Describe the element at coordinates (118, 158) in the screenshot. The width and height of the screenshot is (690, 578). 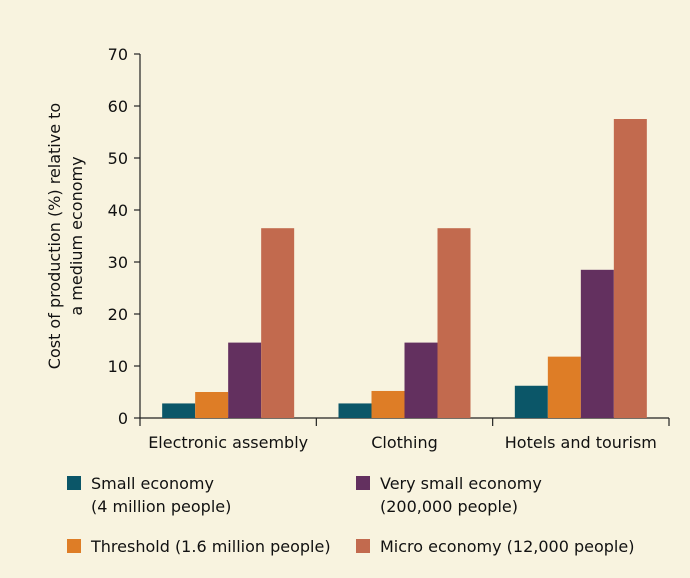
I see `y-tick-label: 50` at that location.